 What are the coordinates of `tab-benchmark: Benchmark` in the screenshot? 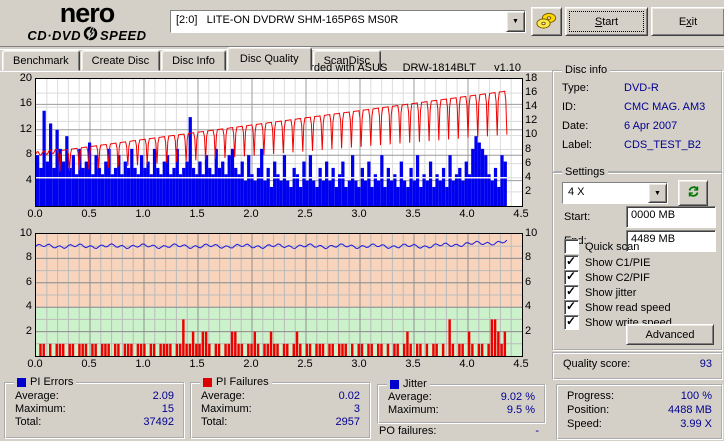 It's located at (41, 60).